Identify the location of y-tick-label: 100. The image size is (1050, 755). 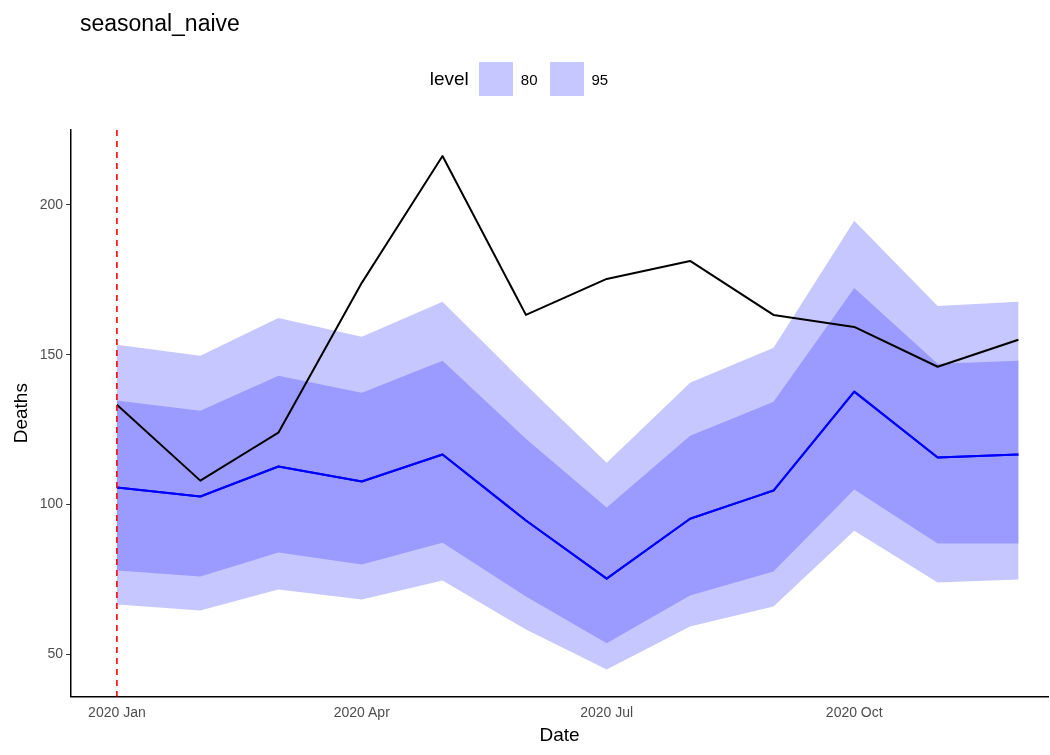
(51, 503).